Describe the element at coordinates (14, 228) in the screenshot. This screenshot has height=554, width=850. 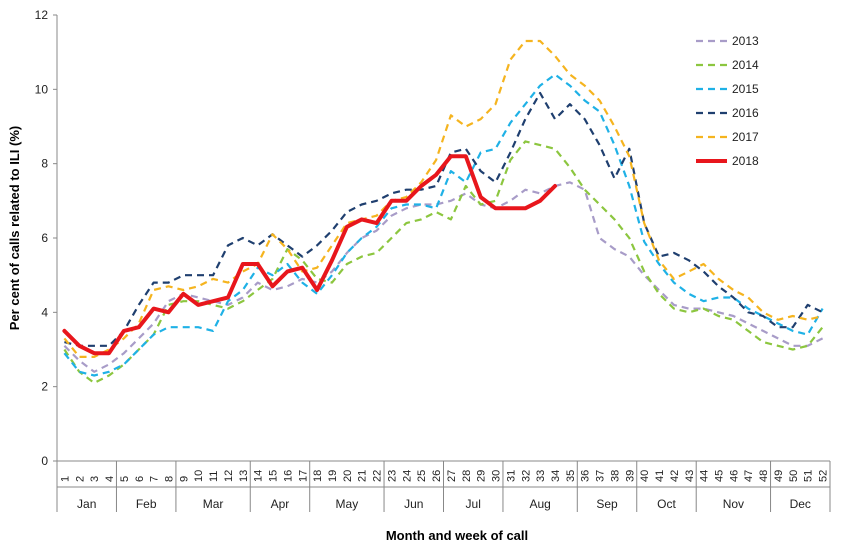
I see `y-axis-title: Per cent of calls related to ILI (%)` at that location.